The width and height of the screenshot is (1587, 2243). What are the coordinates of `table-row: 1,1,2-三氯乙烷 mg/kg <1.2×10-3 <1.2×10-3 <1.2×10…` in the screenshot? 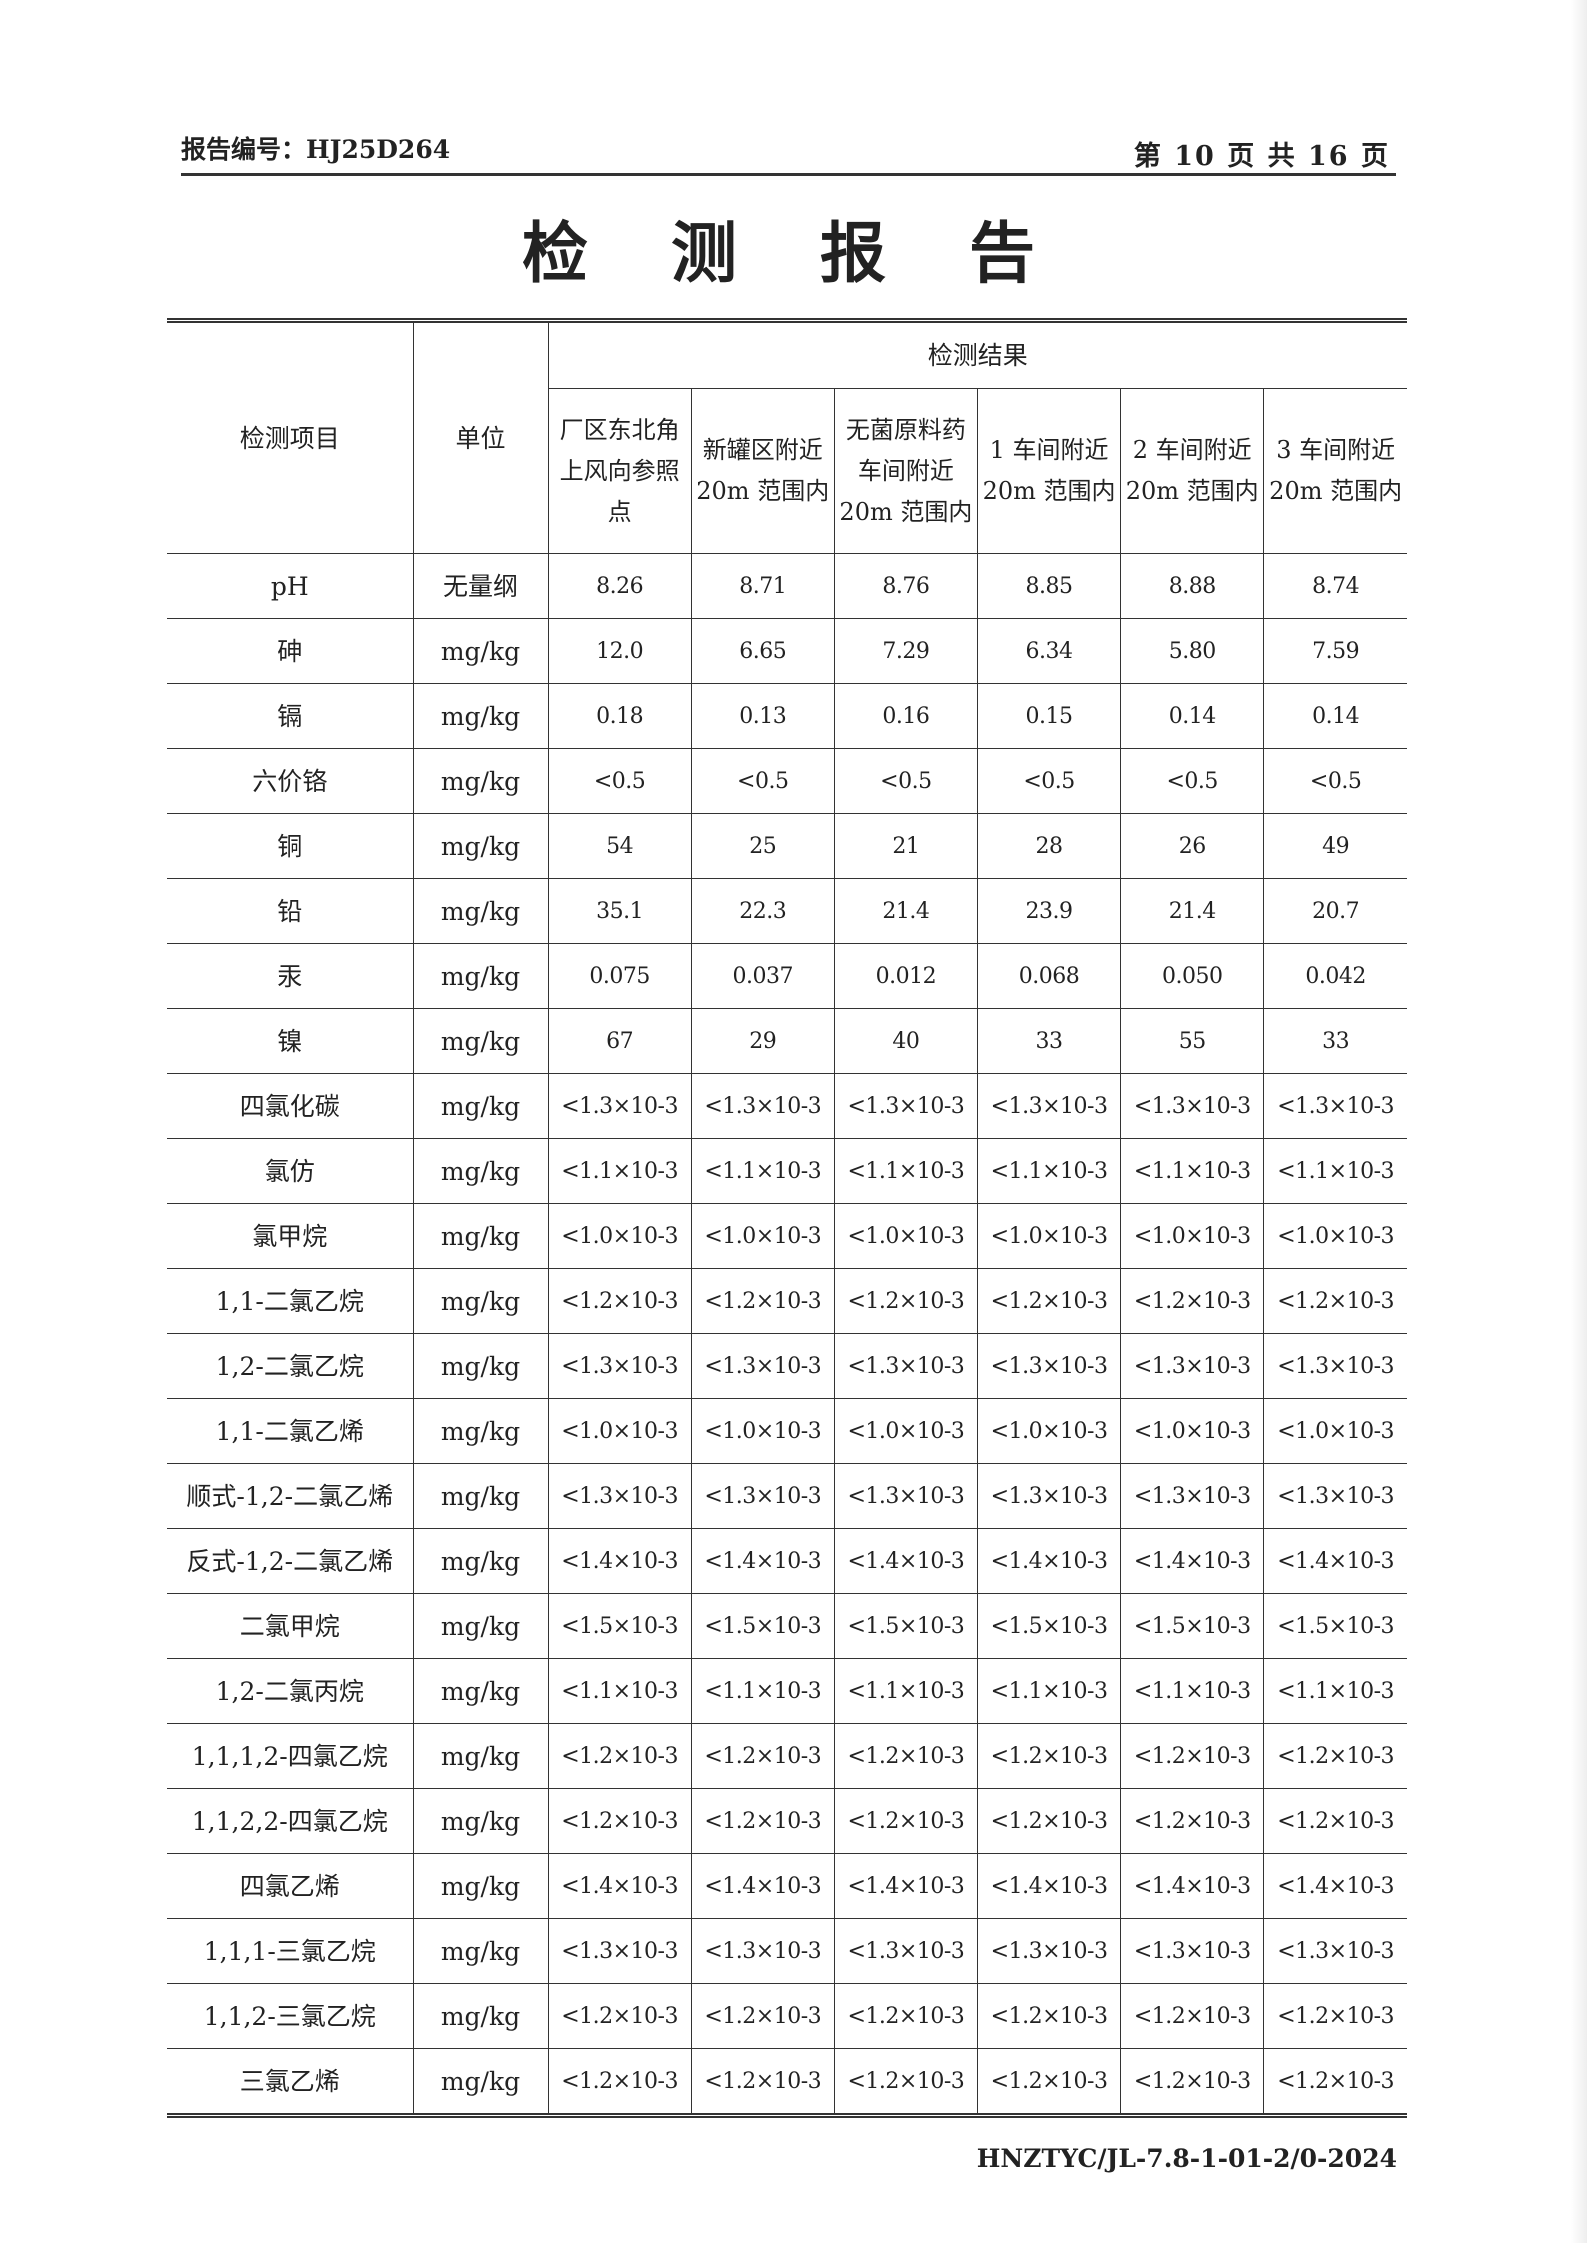 It's located at (787, 2016).